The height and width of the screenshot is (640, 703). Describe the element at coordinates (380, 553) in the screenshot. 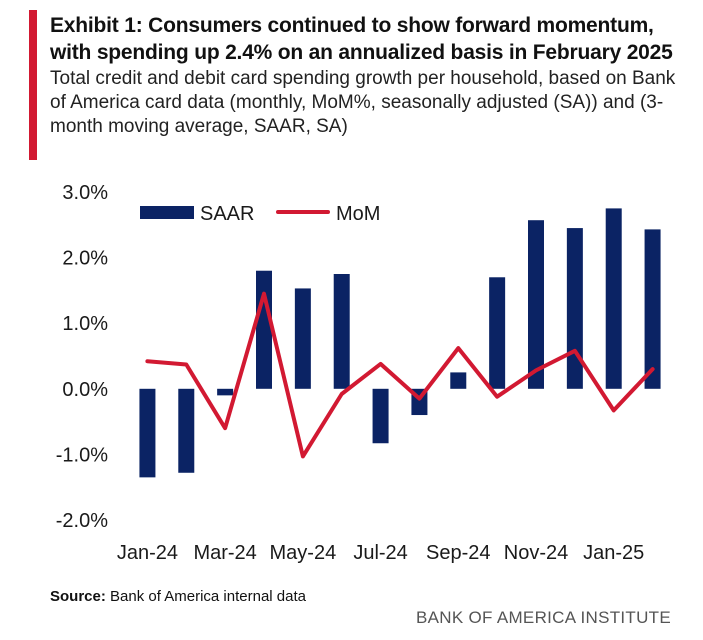

I see `x-tick-label: Jul-24` at that location.